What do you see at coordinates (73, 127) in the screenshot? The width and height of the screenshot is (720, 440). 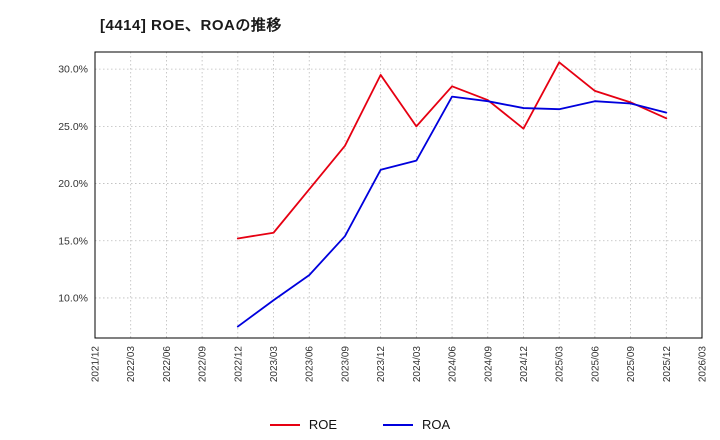 I see `y-axis-label: 25.0%` at bounding box center [73, 127].